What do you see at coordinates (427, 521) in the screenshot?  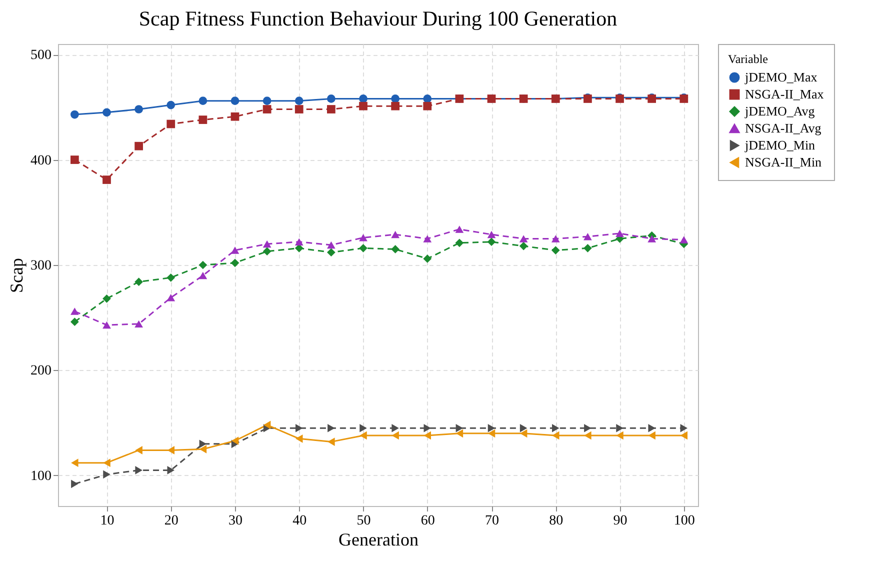 I see `x-tick-label: 60` at bounding box center [427, 521].